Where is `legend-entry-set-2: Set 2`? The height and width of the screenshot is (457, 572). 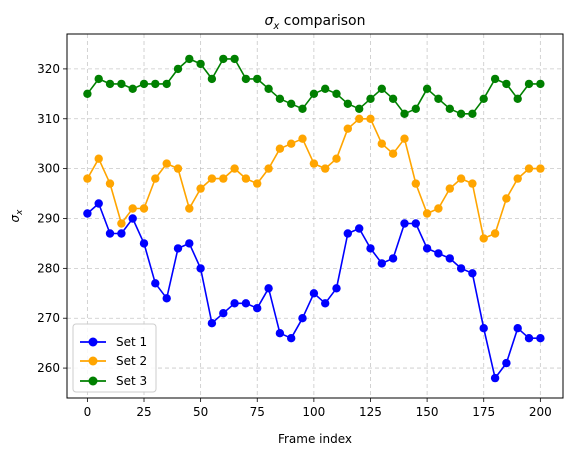 legend-entry-set-2: Set 2 is located at coordinates (113, 361).